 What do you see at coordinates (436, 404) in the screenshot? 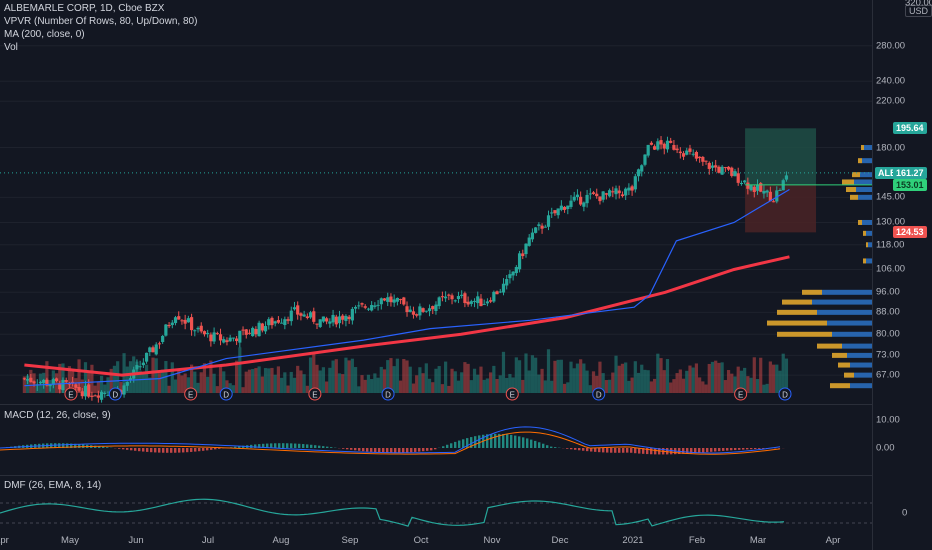
I see `pane-separator-macd` at bounding box center [436, 404].